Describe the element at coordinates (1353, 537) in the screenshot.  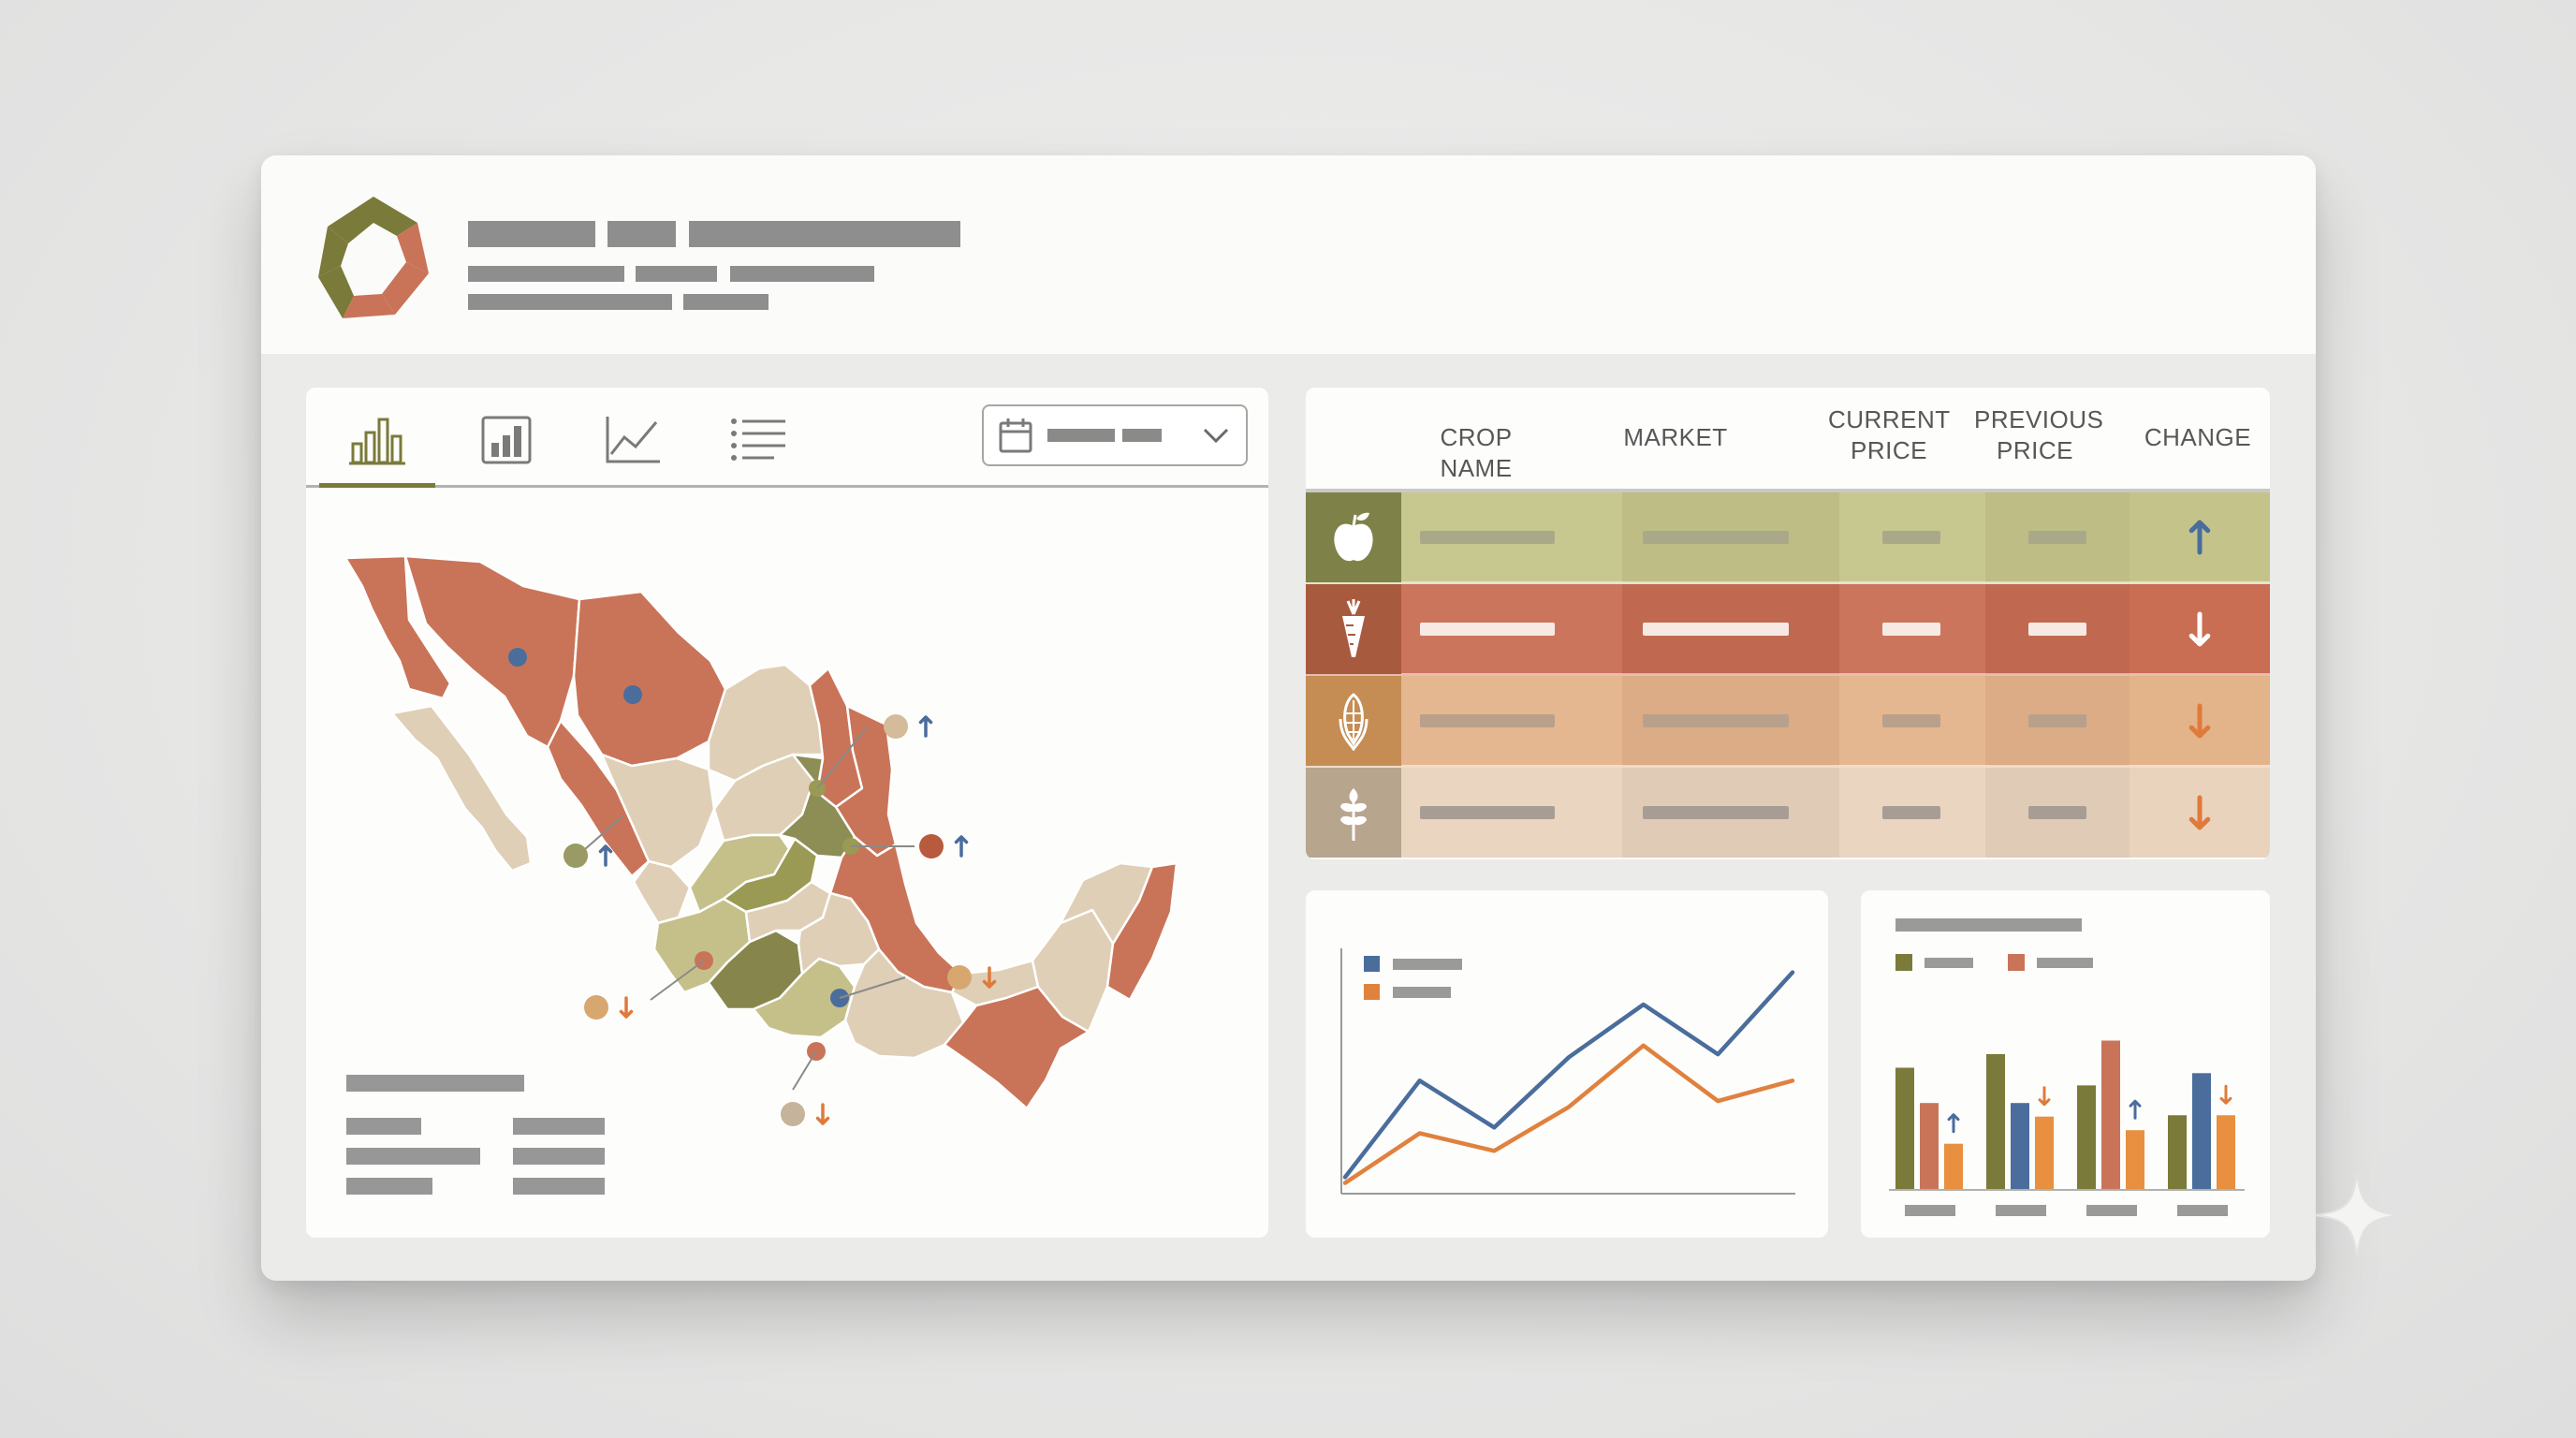
I see `apple-icon` at that location.